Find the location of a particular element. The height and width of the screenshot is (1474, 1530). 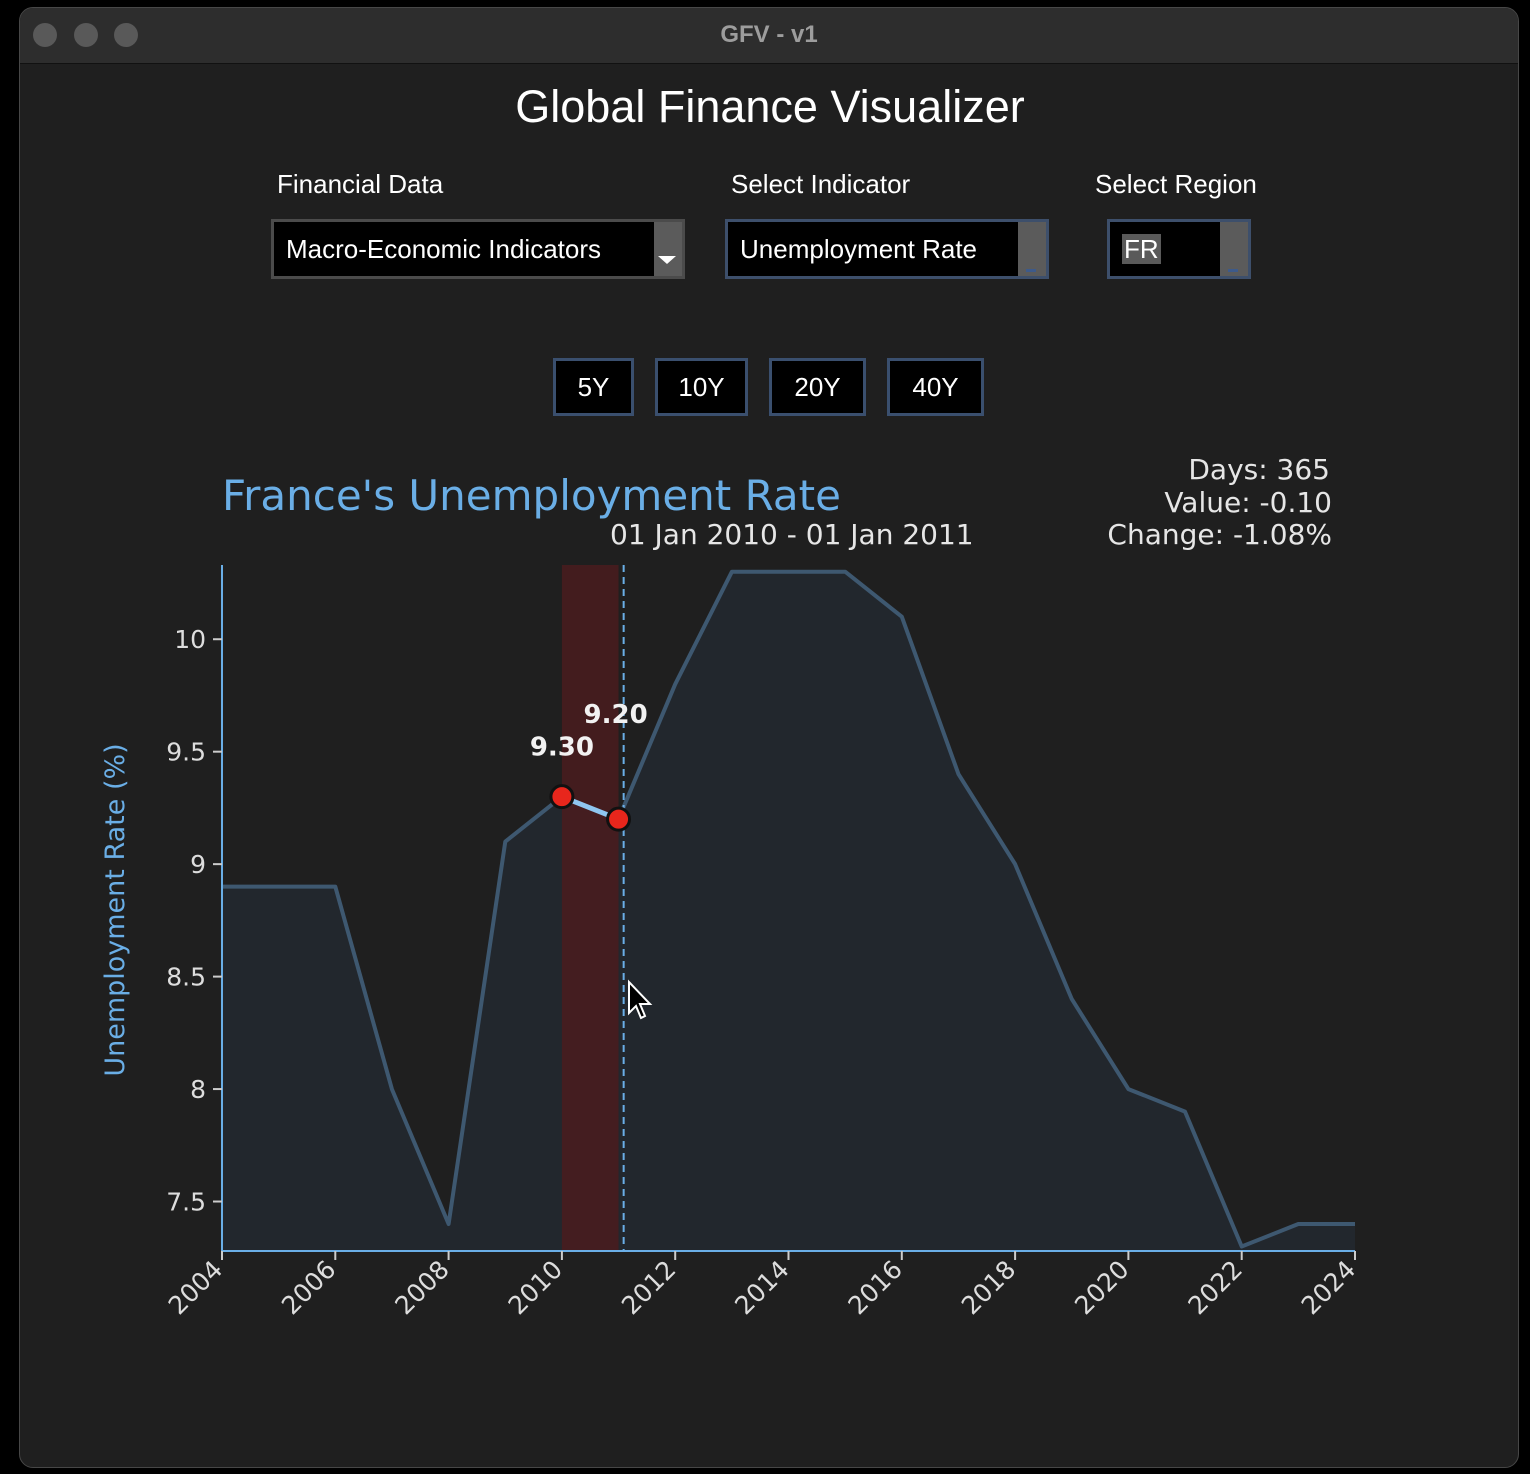

x-tick-label: 2004 is located at coordinates (195, 1287).